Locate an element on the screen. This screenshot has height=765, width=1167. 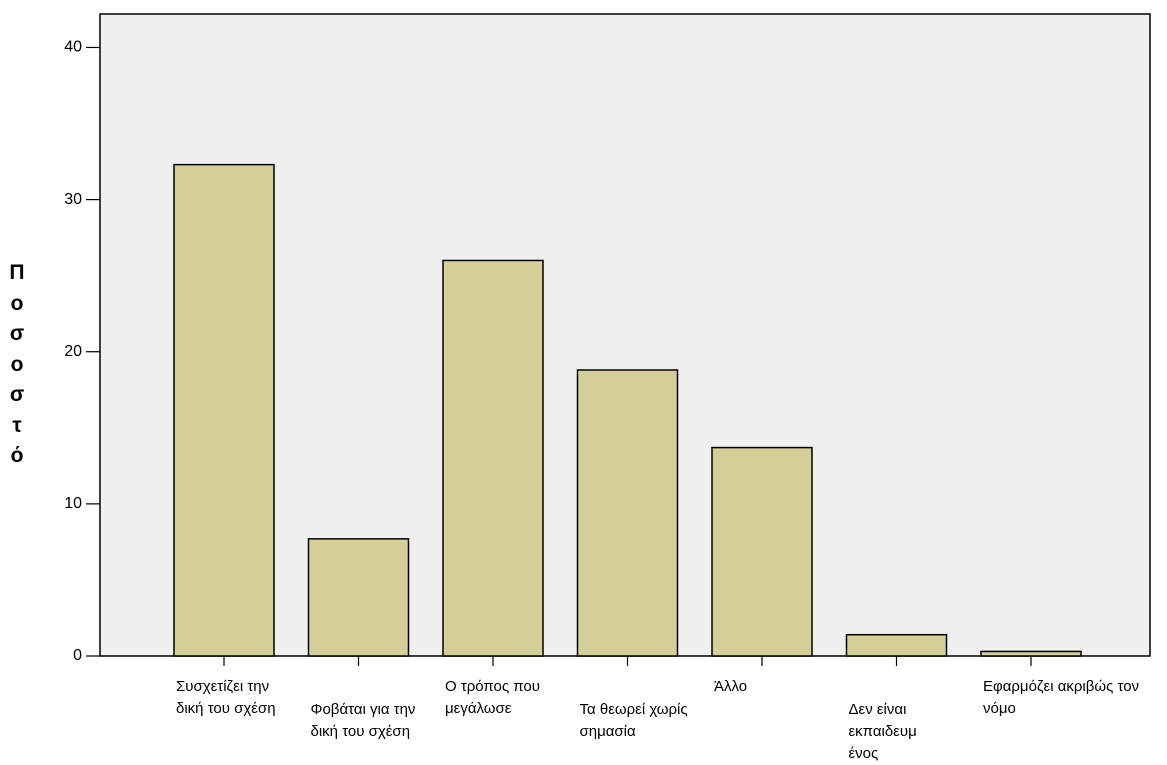
y-tick-label: 0 is located at coordinates (77, 655).